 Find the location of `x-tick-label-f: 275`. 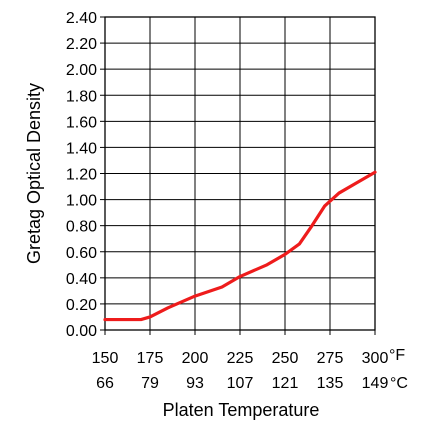

x-tick-label-f: 275 is located at coordinates (330, 358).